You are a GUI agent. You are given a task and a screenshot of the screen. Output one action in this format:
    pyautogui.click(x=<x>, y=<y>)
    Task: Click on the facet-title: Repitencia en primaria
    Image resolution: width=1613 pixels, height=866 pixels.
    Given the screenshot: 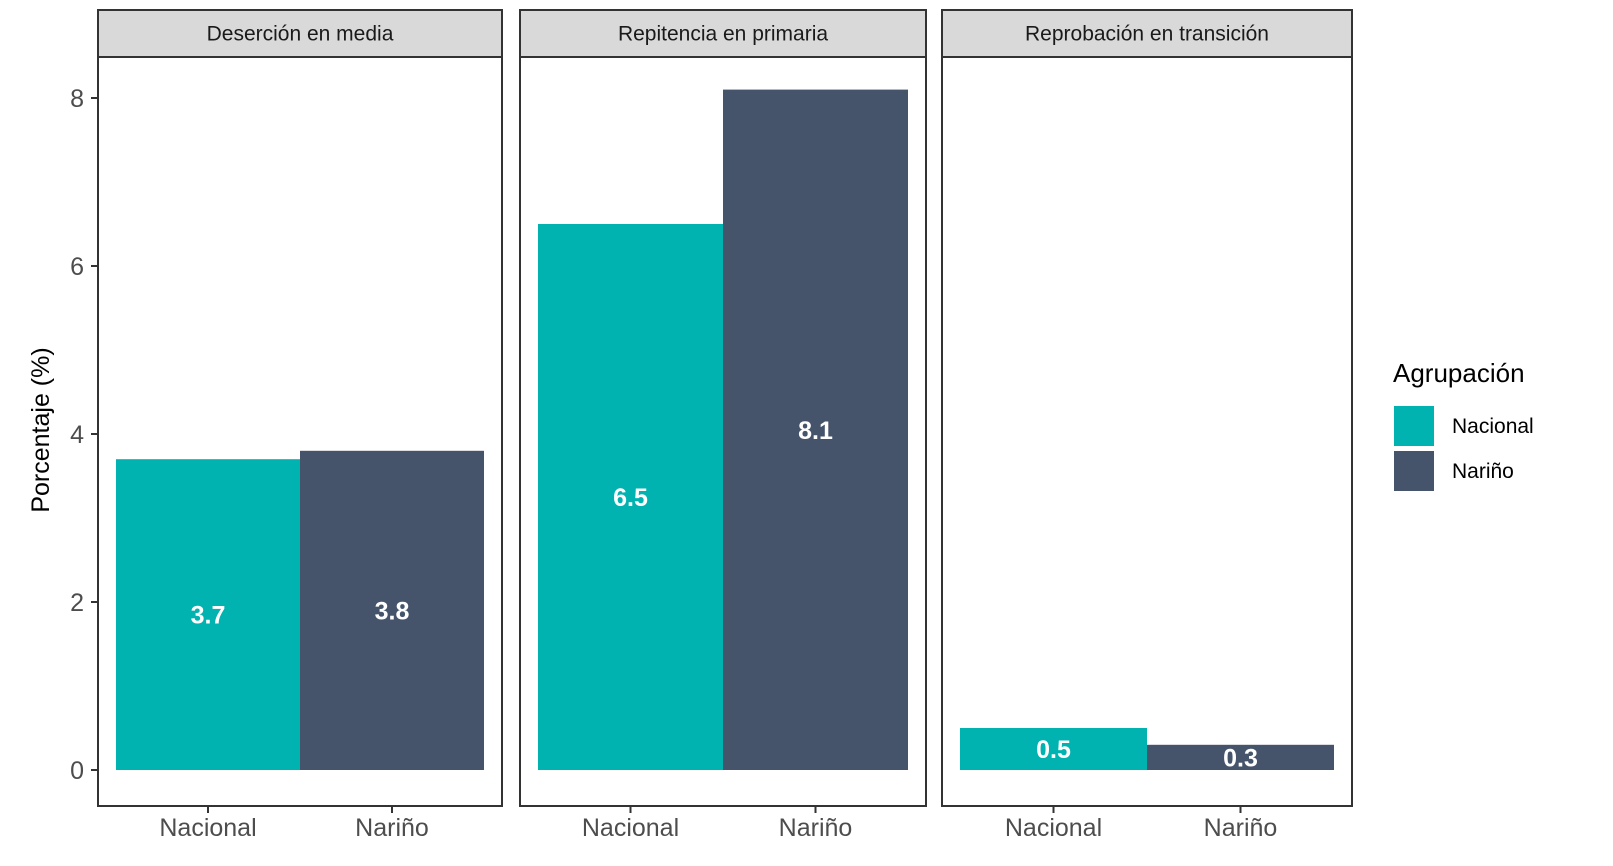 What is the action you would take?
    pyautogui.click(x=723, y=34)
    